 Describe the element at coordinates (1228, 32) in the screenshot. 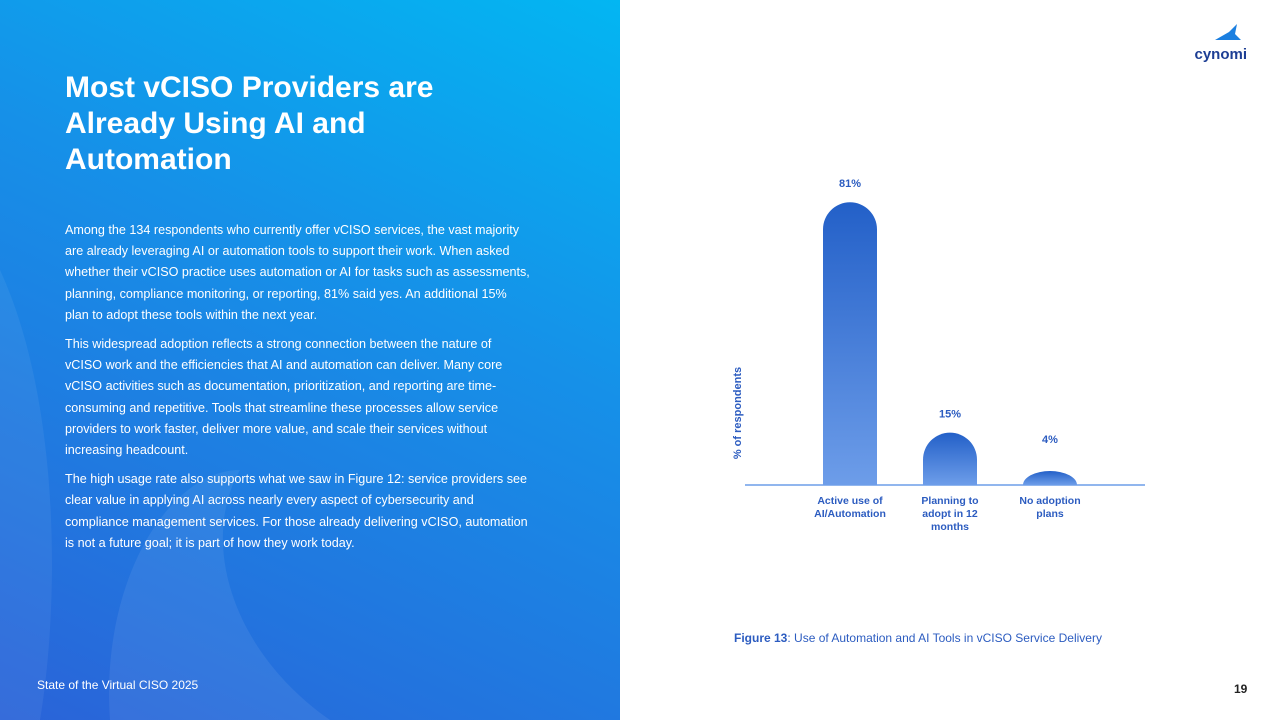

I see `logo-icon` at that location.